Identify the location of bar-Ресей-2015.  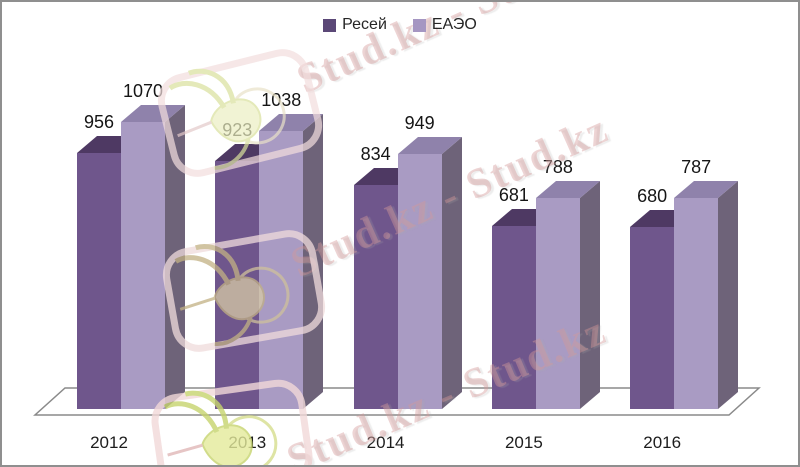
(513, 317).